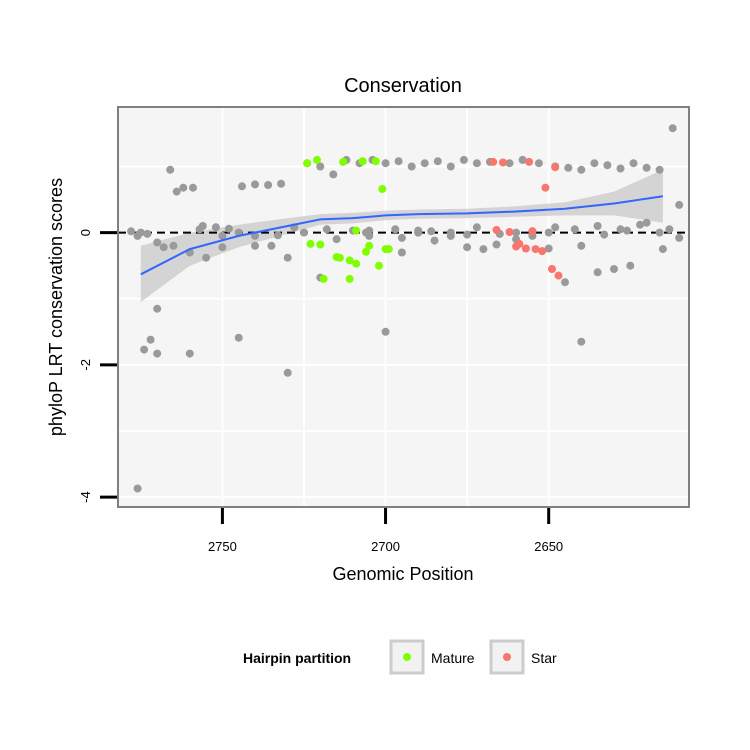  Describe the element at coordinates (56, 307) in the screenshot. I see `y-axis-title: phyloP LRT conservation scores` at that location.